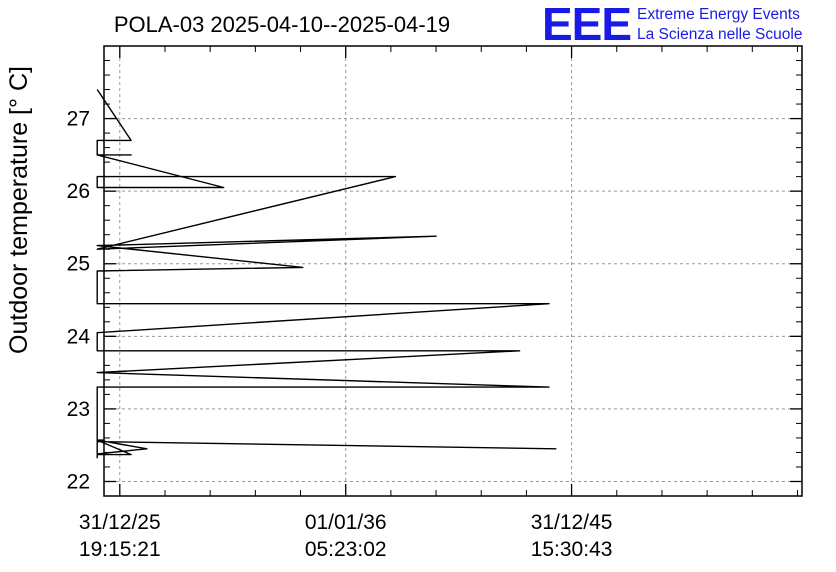 The width and height of the screenshot is (836, 572). What do you see at coordinates (19, 210) in the screenshot?
I see `y-axis-label: Outdoor temperature [° C]` at bounding box center [19, 210].